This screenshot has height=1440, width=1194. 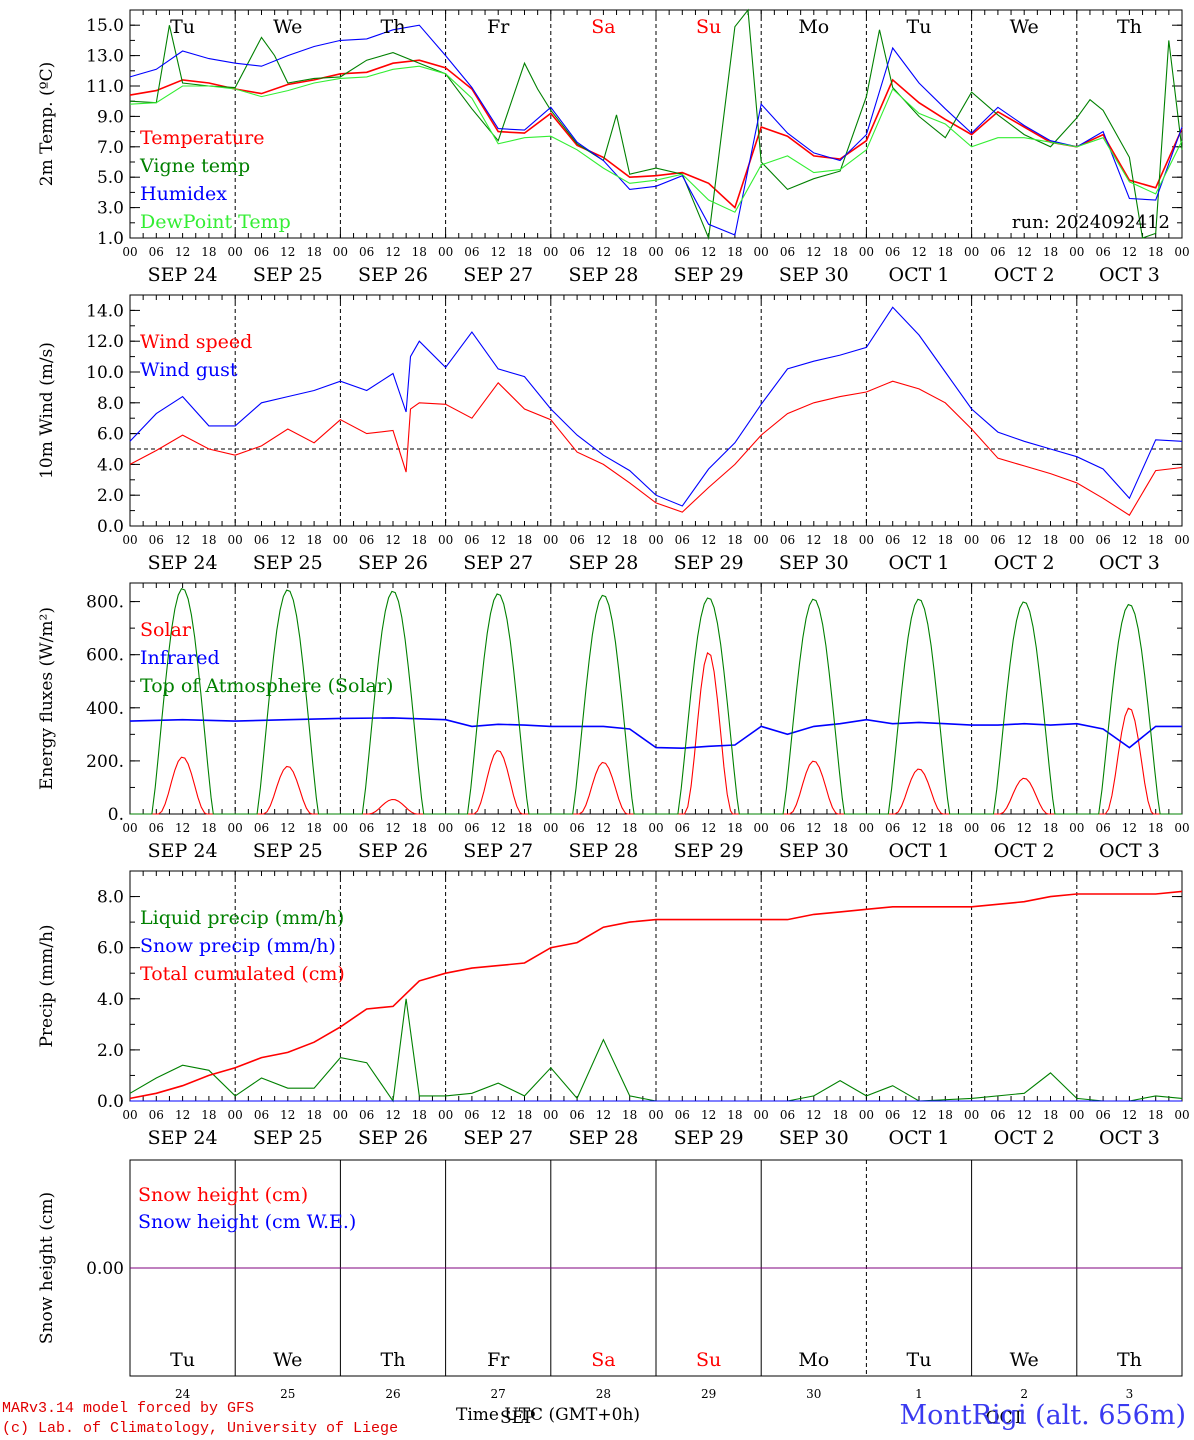 I want to click on y-tick-label: 400., so click(x=105, y=709).